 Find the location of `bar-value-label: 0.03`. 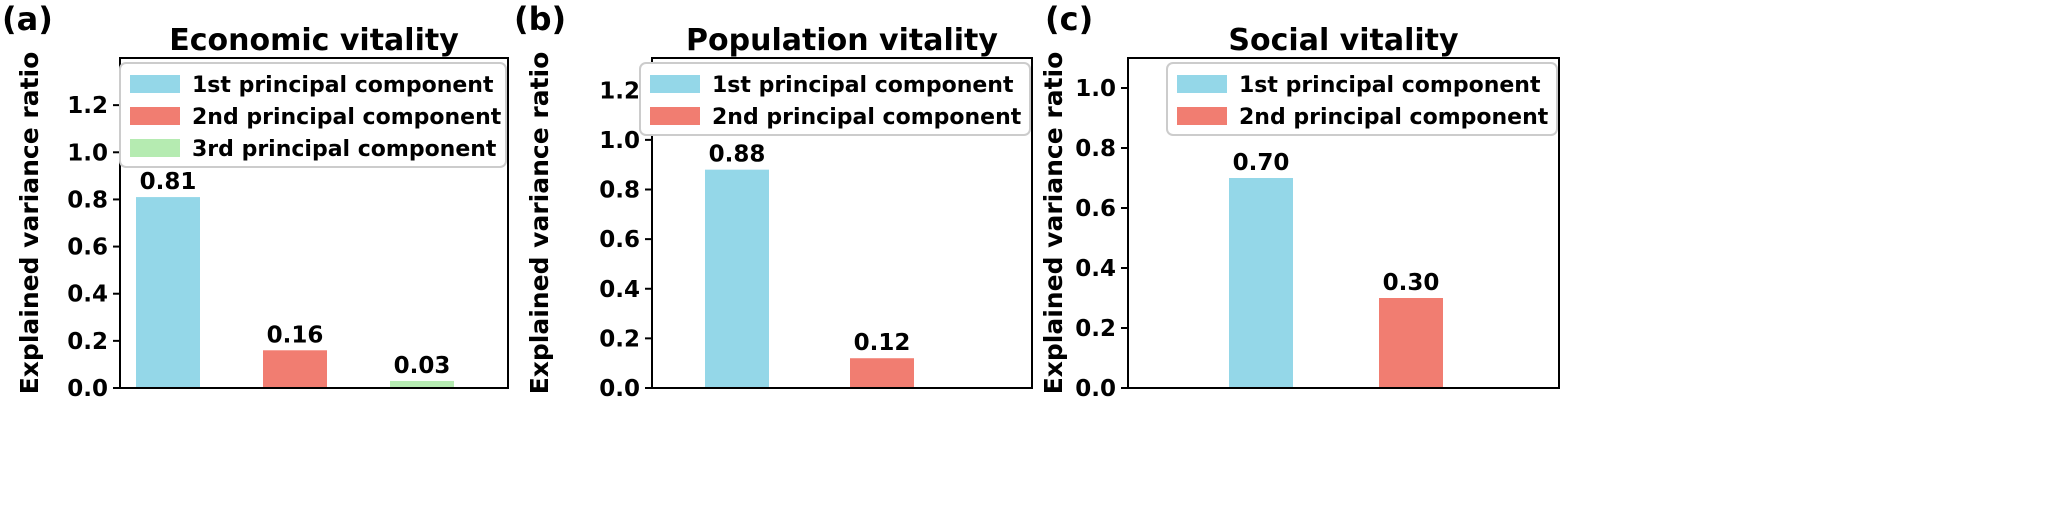

bar-value-label: 0.03 is located at coordinates (422, 366).